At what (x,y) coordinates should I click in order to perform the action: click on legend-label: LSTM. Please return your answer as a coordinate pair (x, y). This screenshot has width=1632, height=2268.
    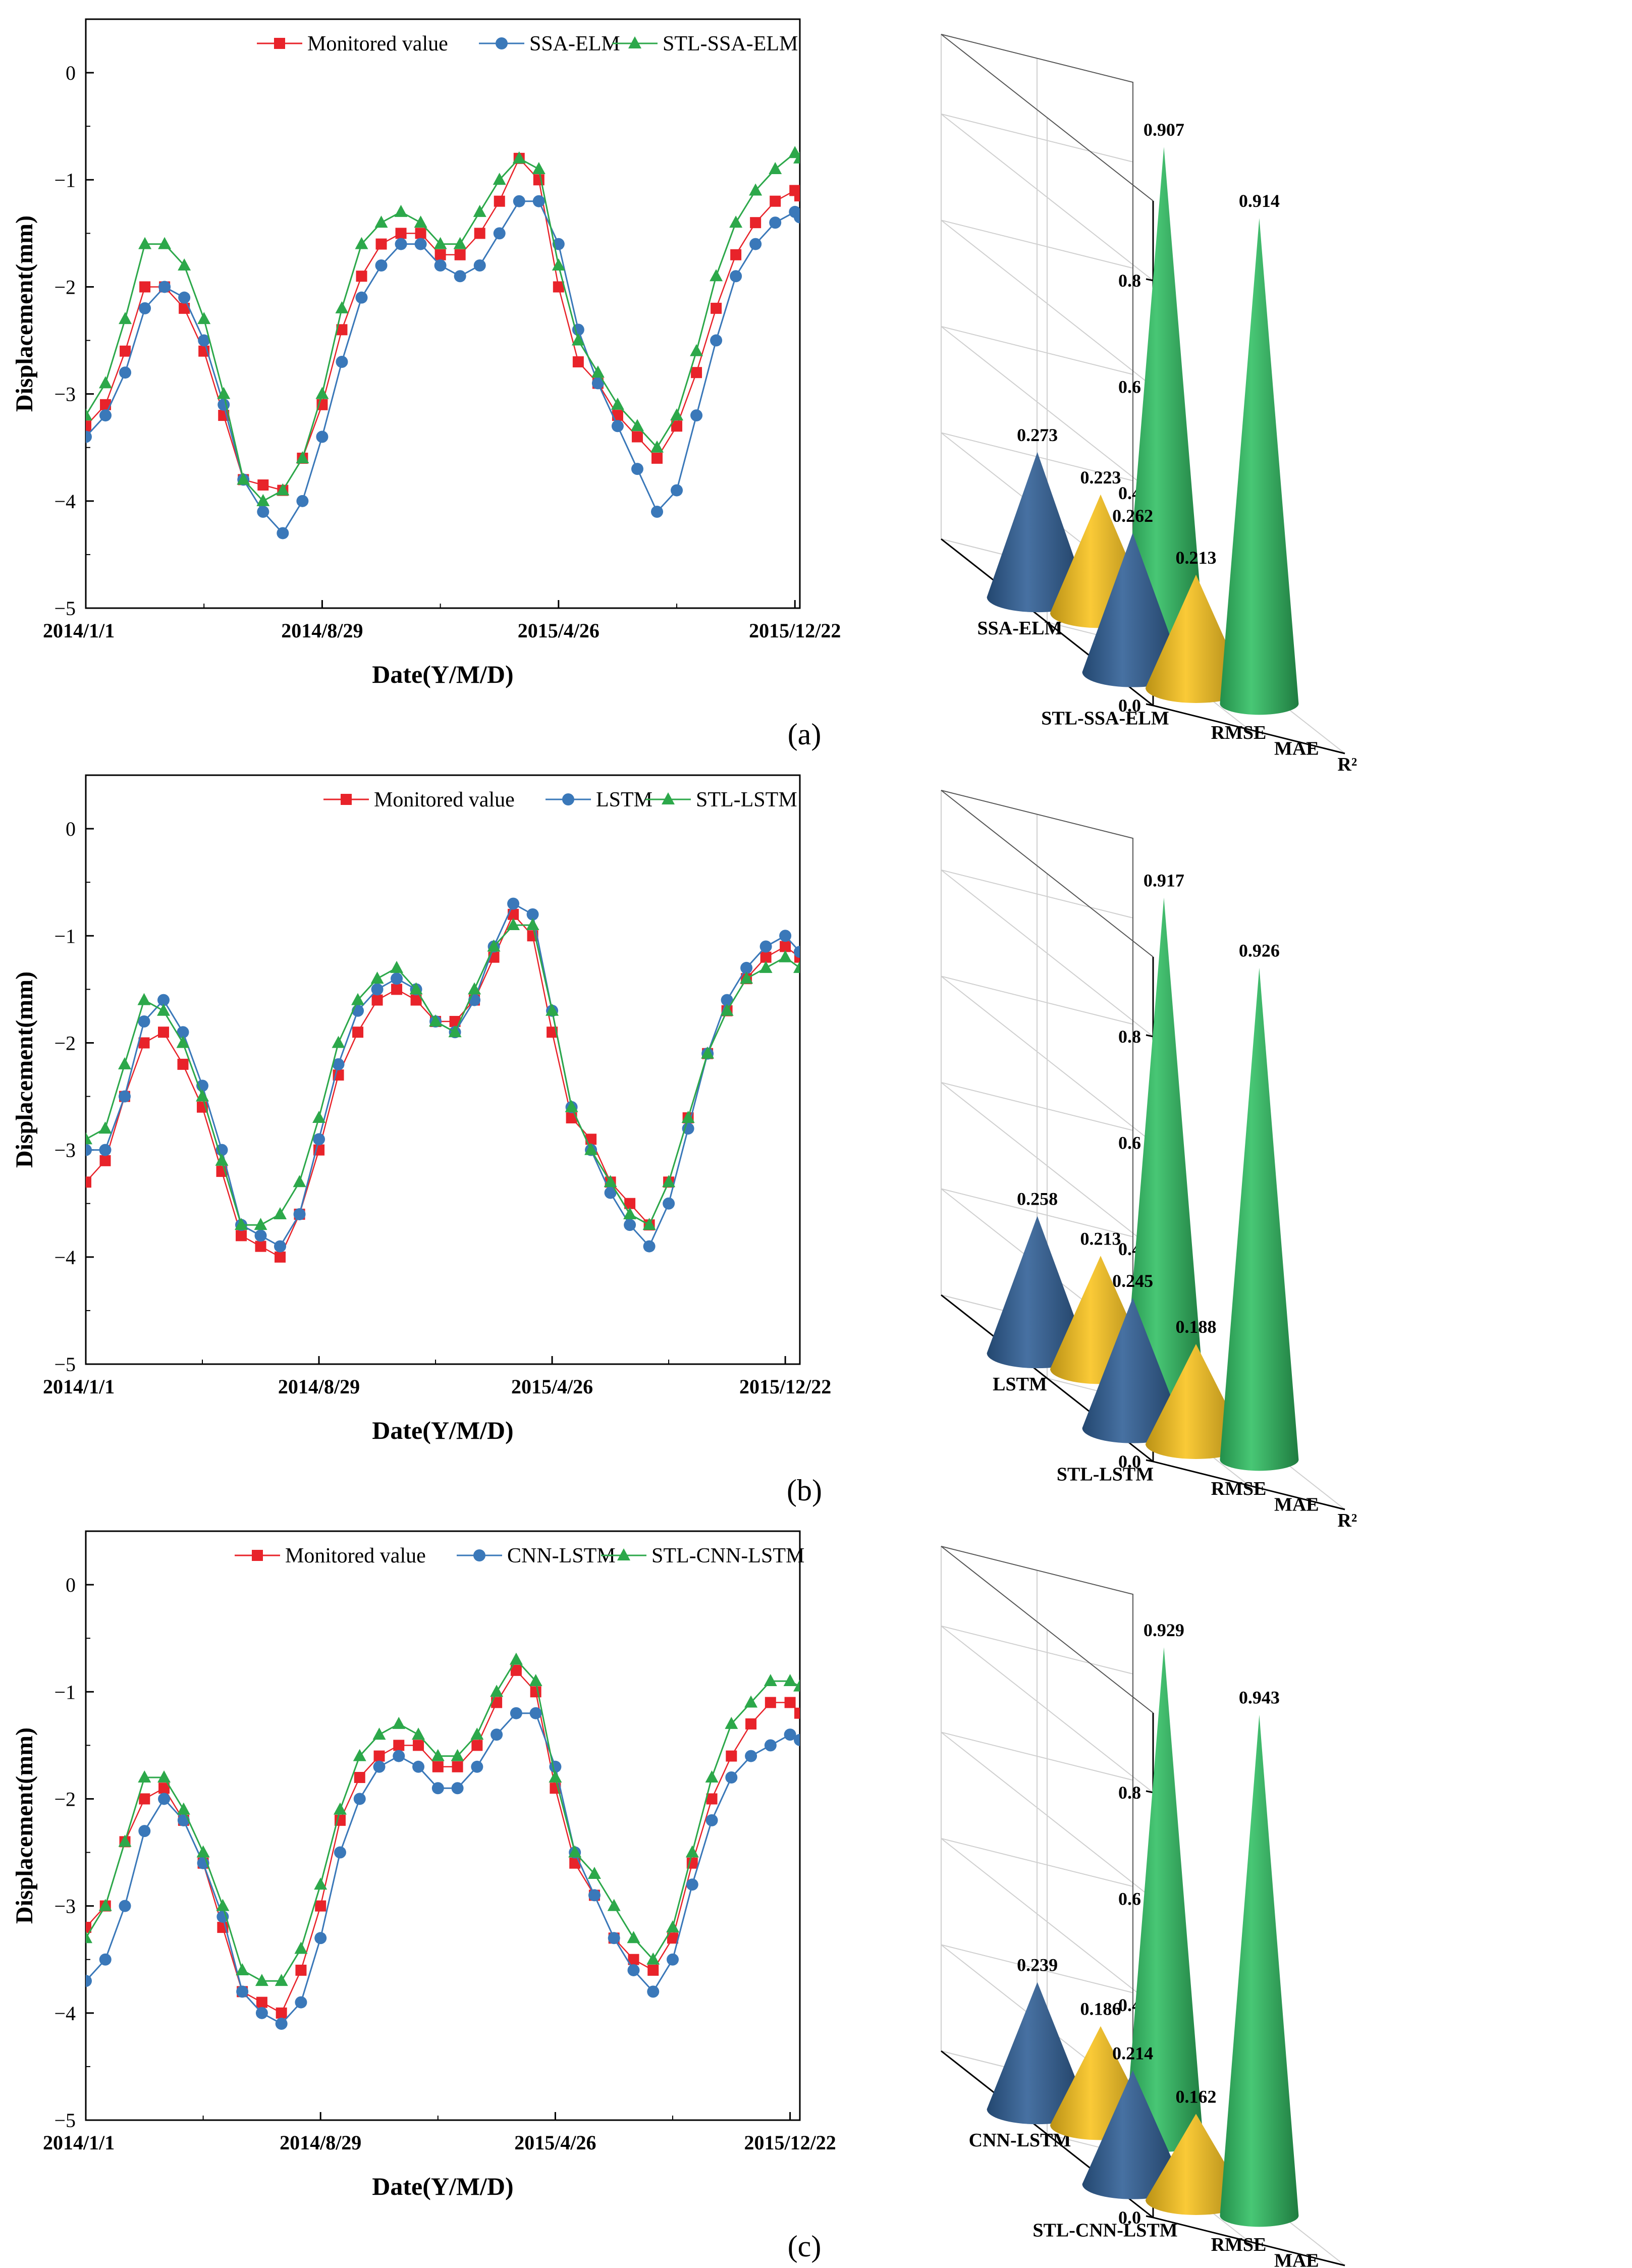
    Looking at the image, I should click on (624, 800).